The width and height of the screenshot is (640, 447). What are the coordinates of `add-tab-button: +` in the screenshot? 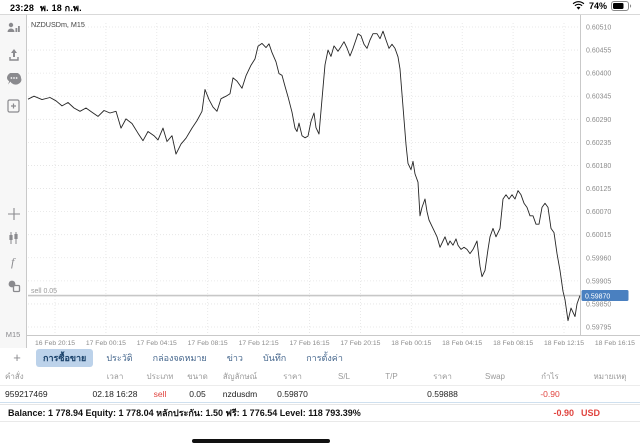 It's located at (17, 357).